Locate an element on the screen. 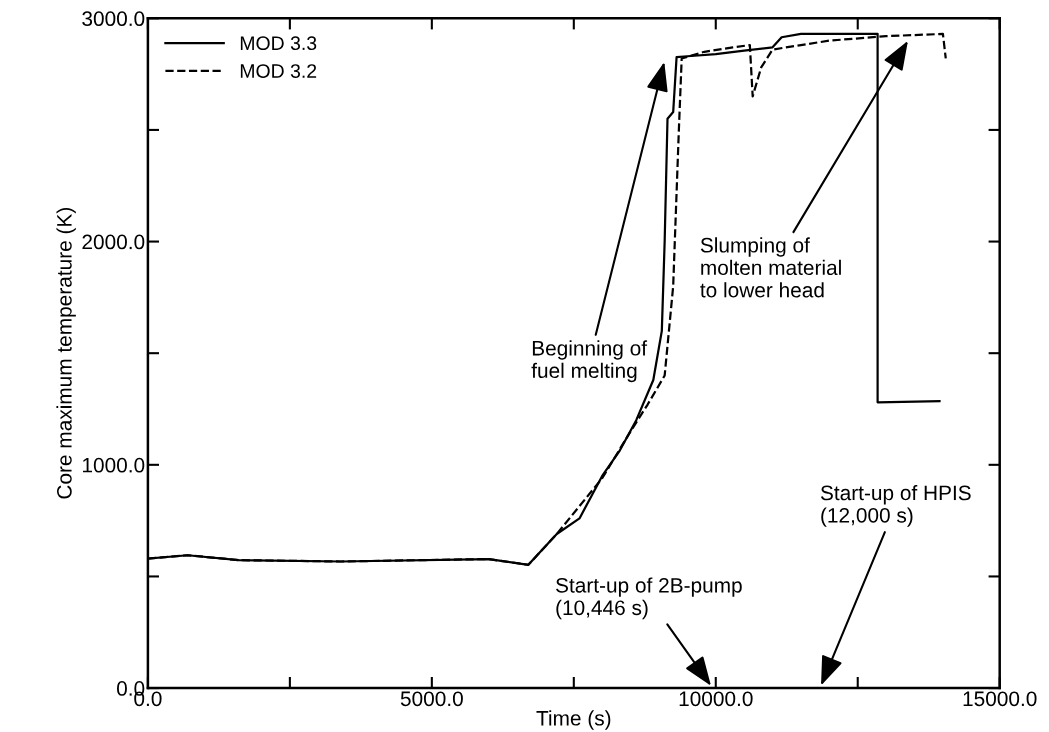 This screenshot has width=1049, height=732. y-tick-label: 3000.0 is located at coordinates (113, 19).